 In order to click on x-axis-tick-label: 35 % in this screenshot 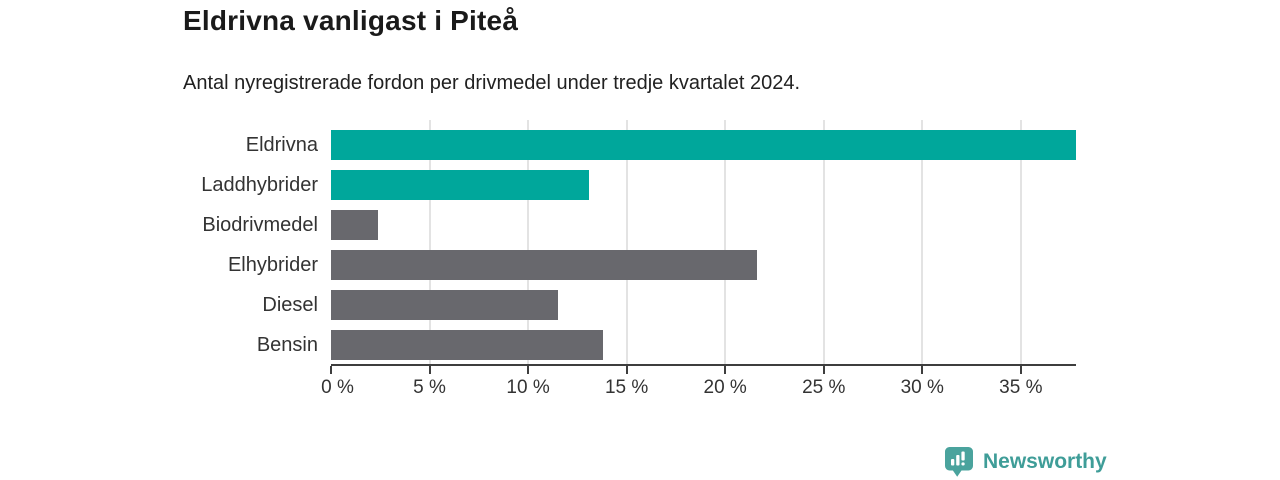, I will do `click(1021, 387)`.